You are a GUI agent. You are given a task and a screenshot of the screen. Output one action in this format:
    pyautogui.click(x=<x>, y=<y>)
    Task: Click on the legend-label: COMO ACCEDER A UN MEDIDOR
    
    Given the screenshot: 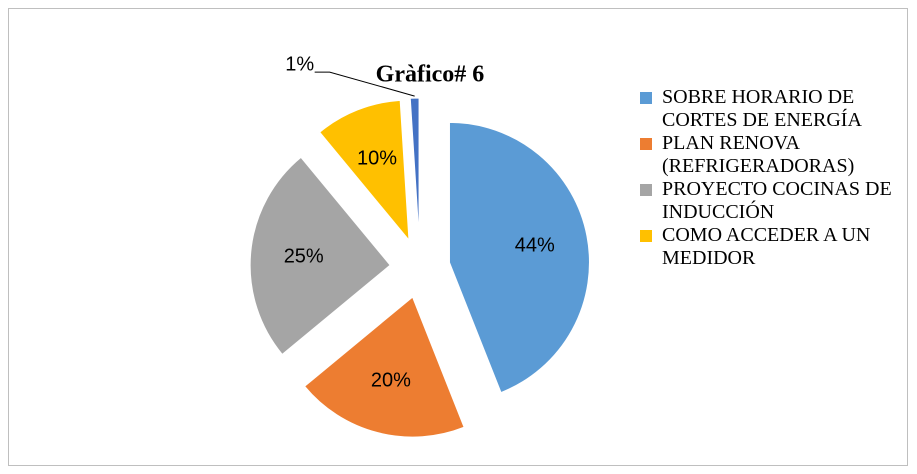 What is the action you would take?
    pyautogui.click(x=766, y=246)
    